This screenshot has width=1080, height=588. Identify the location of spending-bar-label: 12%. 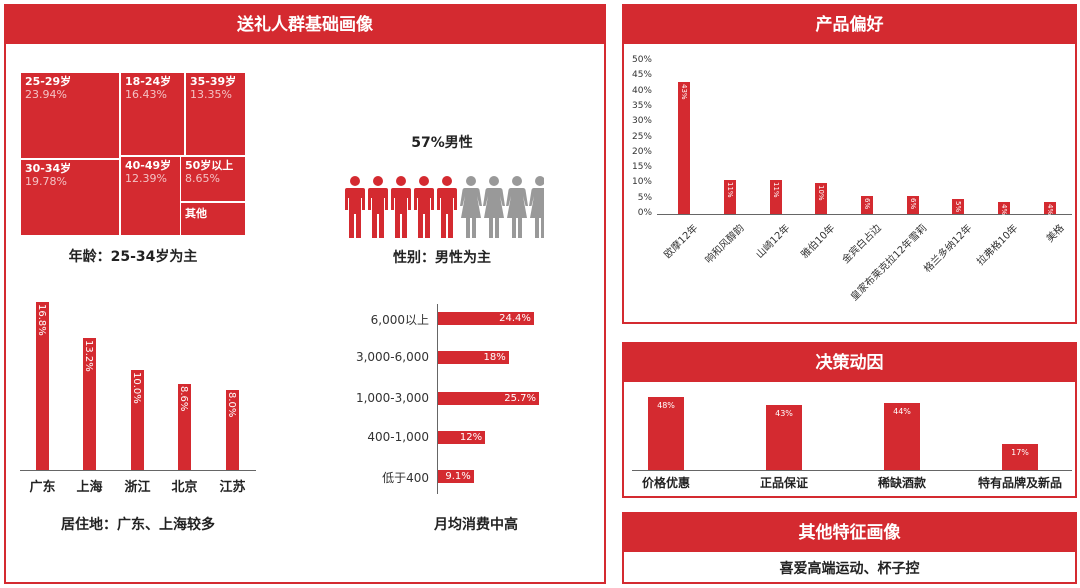
(471, 437).